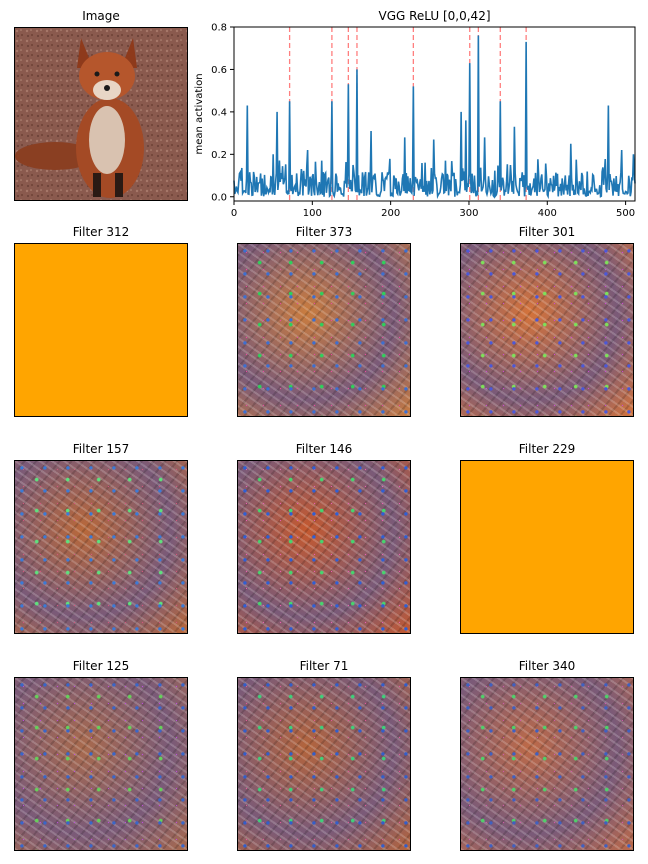  I want to click on filter-title: Filter 71, so click(324, 666).